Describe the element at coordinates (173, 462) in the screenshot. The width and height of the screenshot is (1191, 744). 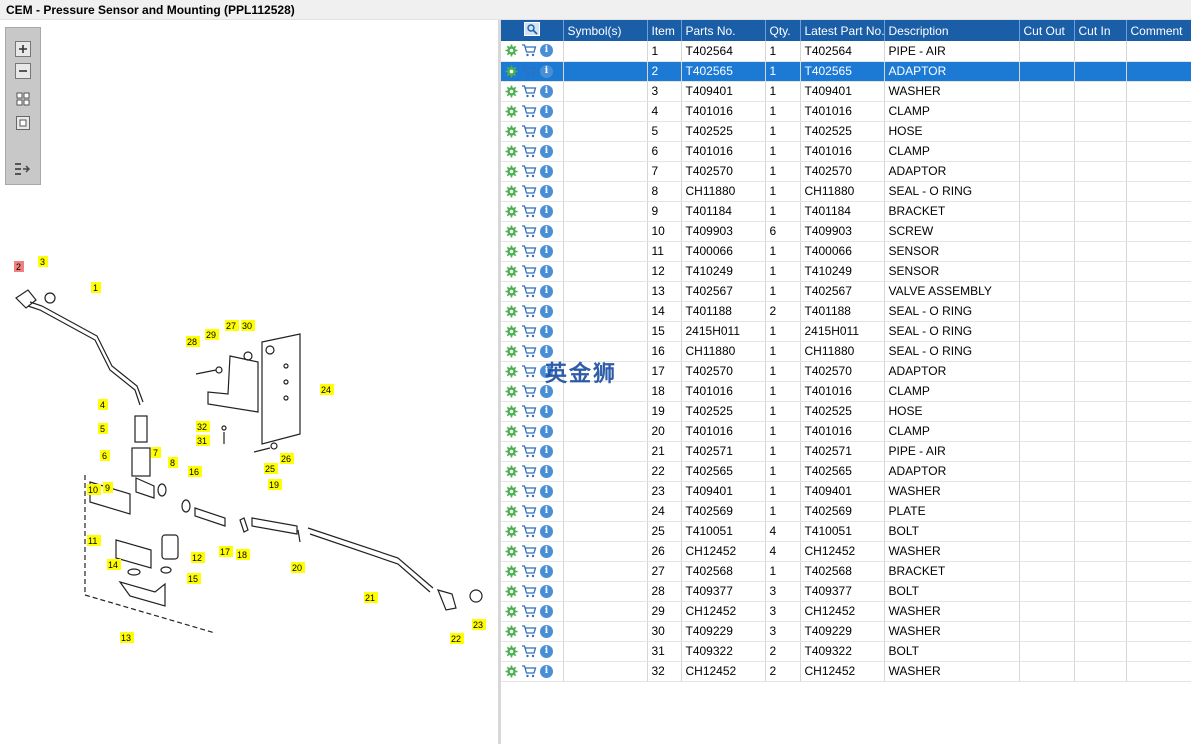
I see `callout-8: 8` at that location.